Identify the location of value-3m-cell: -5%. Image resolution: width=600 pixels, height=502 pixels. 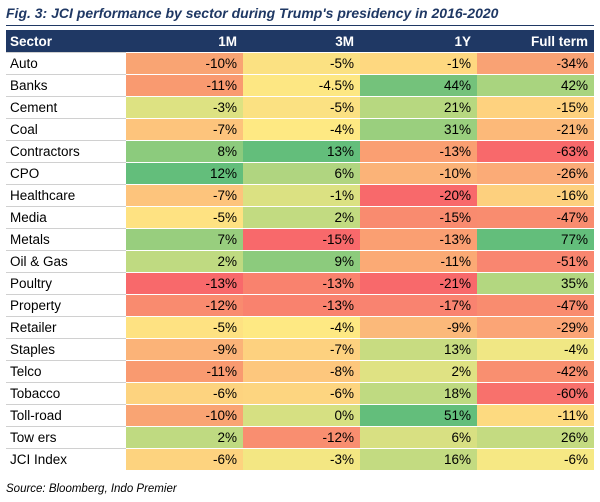
(301, 107).